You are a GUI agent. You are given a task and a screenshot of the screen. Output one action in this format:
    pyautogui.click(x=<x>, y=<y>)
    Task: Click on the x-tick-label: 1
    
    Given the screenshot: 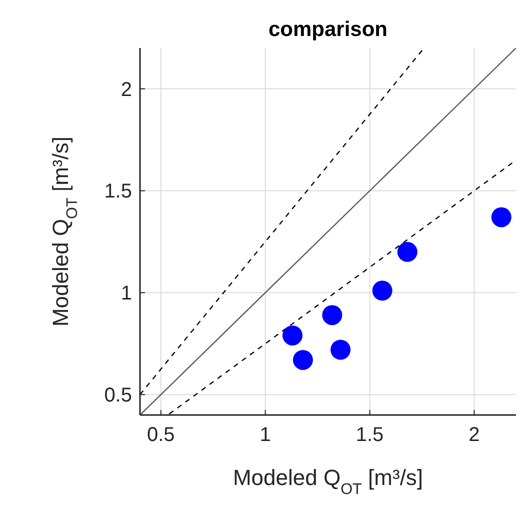 What is the action you would take?
    pyautogui.click(x=265, y=435)
    